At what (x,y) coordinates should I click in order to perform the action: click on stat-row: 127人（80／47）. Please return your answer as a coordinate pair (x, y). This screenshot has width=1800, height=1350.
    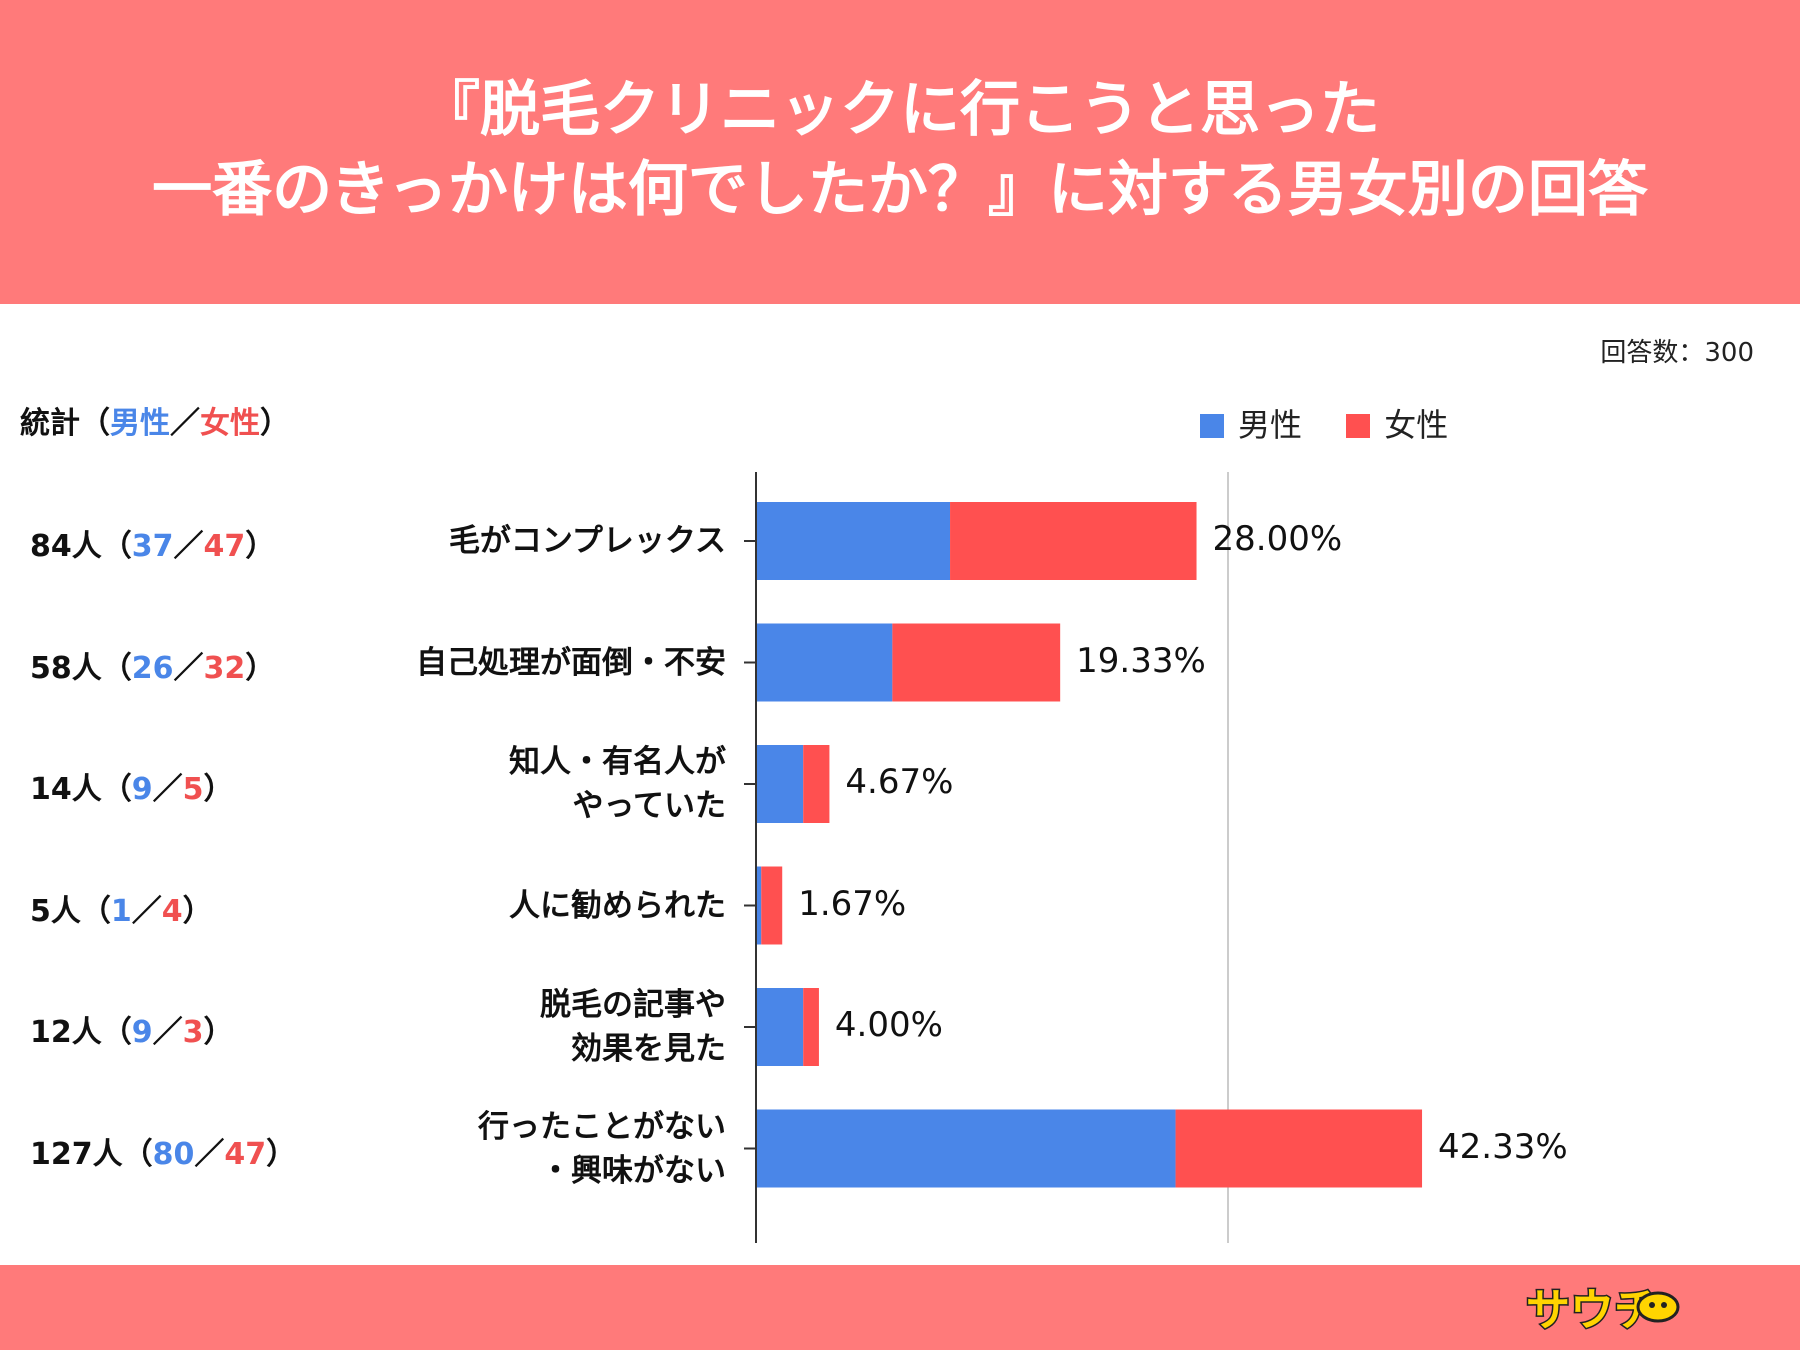
    Looking at the image, I should click on (163, 1151).